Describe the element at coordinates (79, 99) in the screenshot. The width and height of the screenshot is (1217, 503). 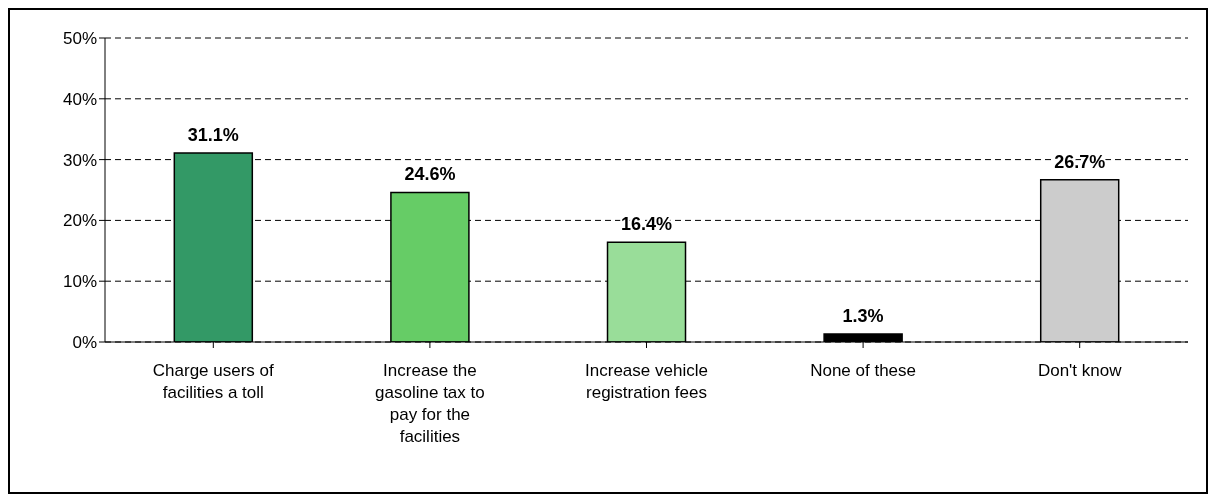
I see `y-tick-label: 40%` at that location.